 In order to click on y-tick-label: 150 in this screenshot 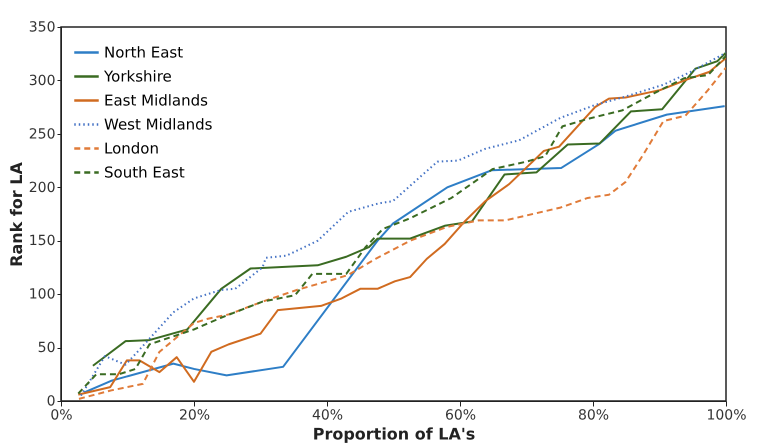, I will do `click(42, 241)`.